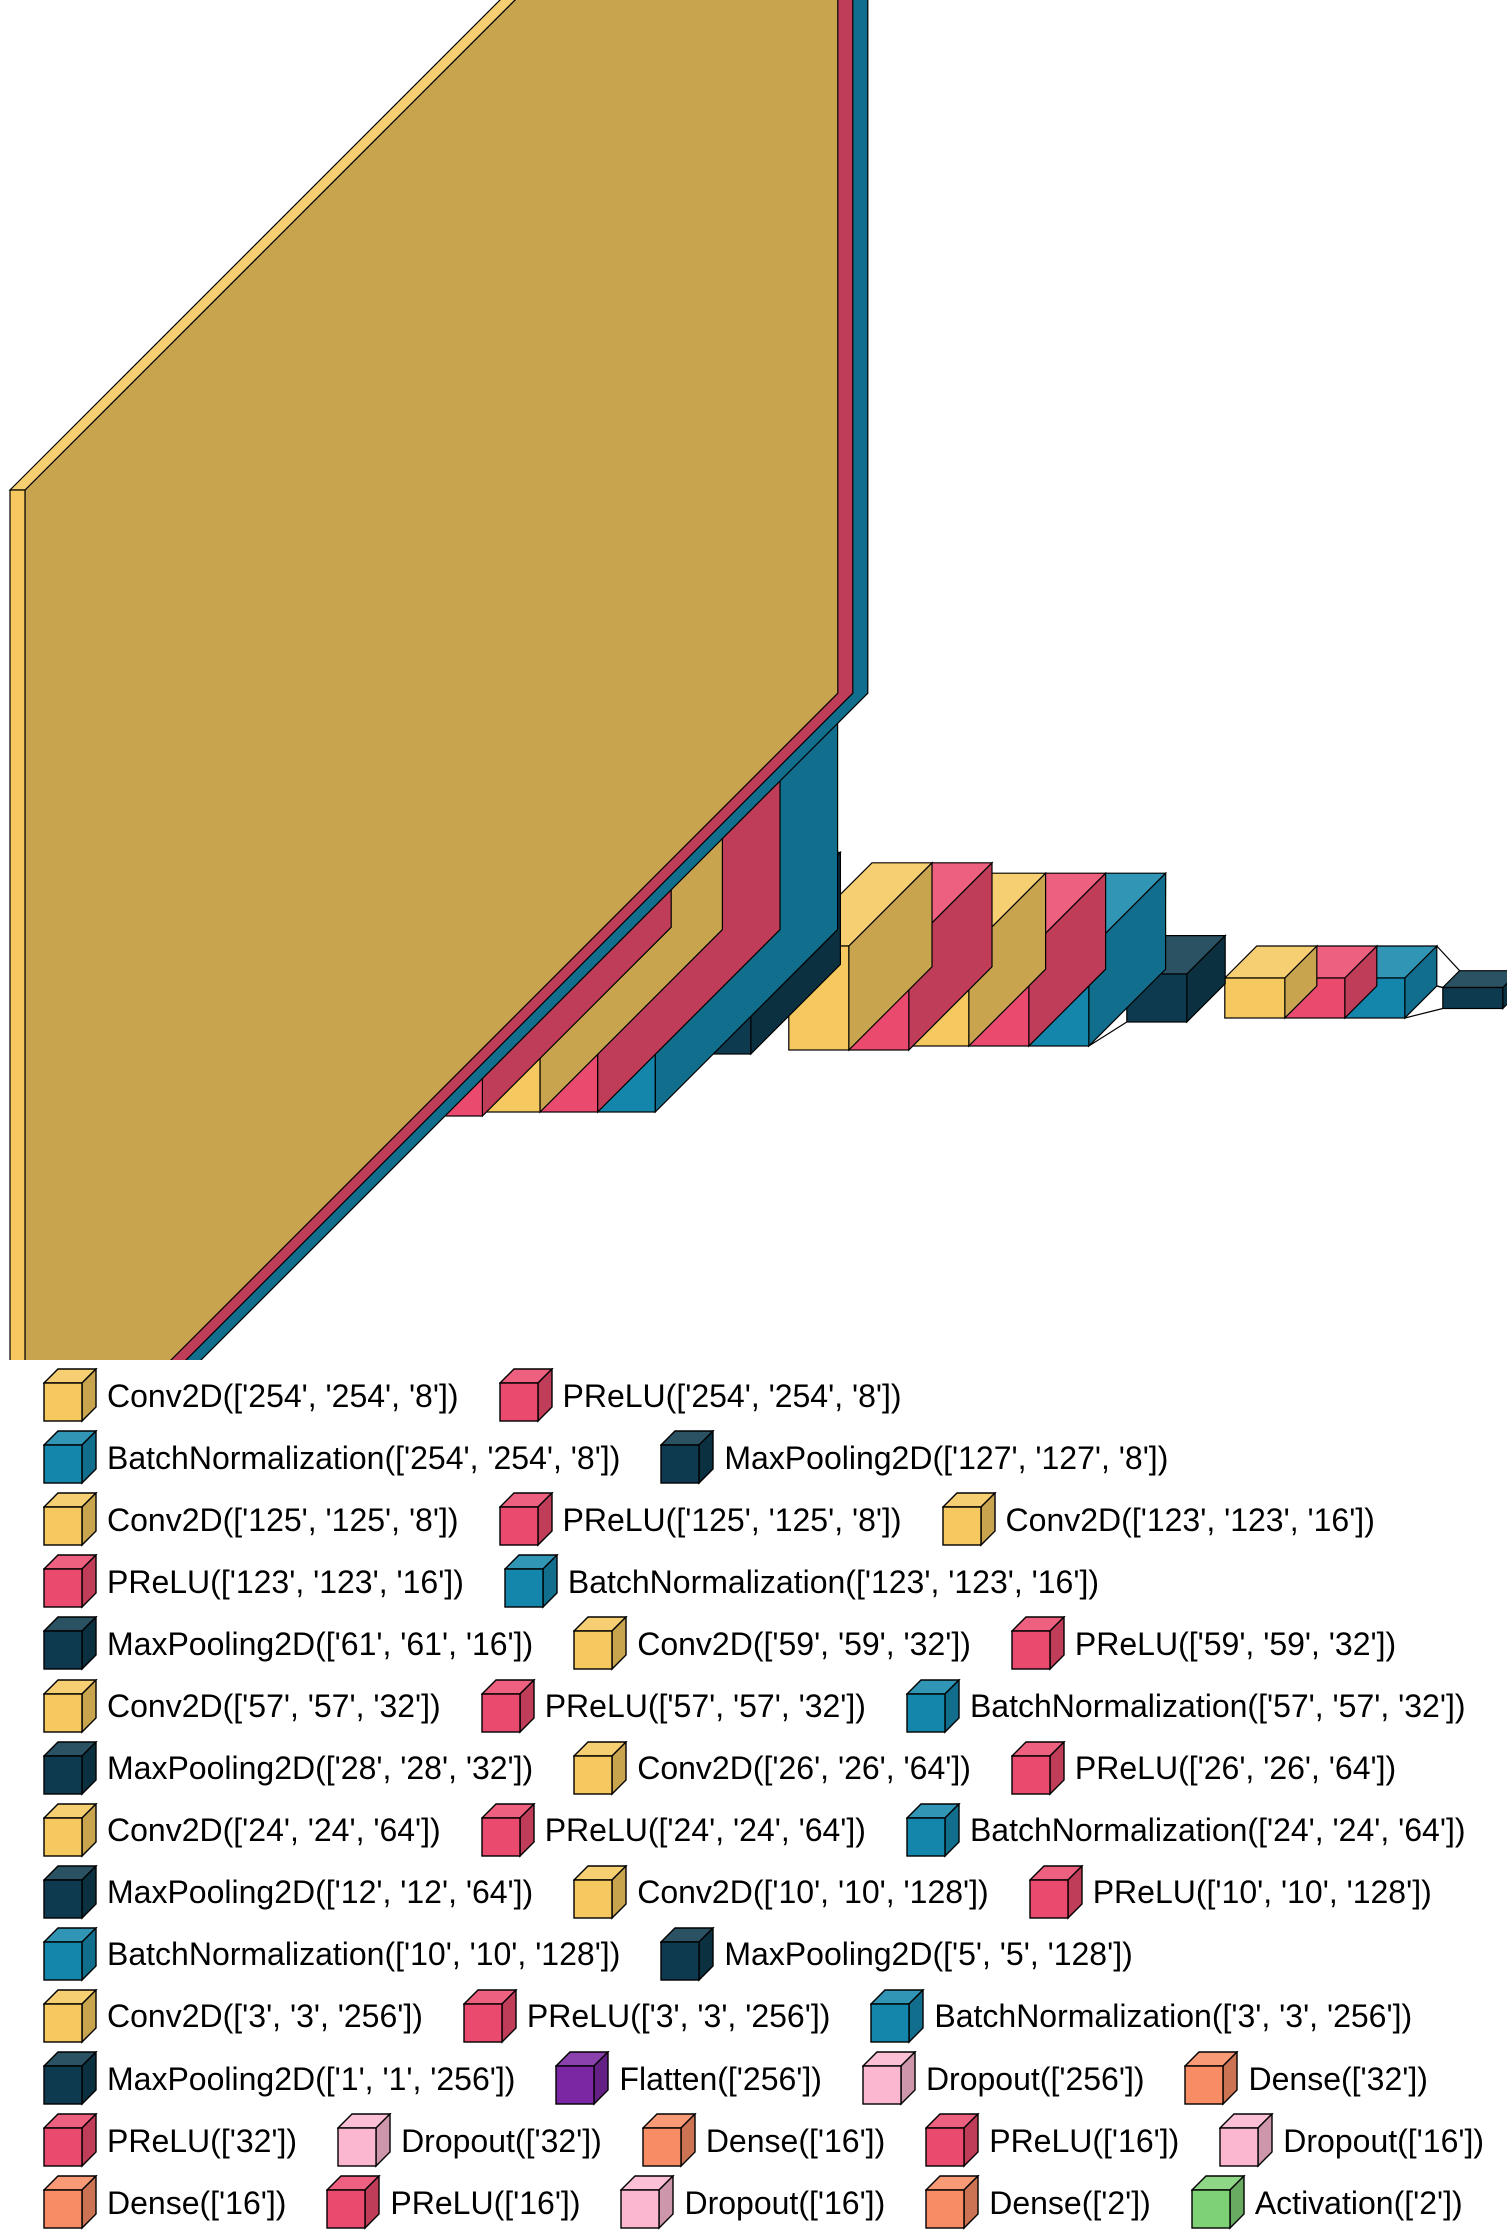 Image resolution: width=1507 pixels, height=2234 pixels. I want to click on legend-item: Dense(['16']), so click(164, 2203).